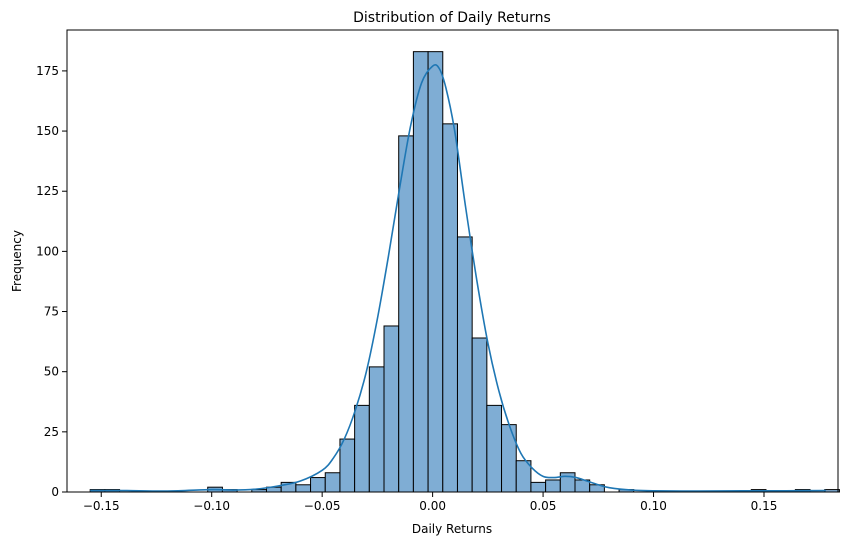  I want to click on y-tick-label: 150, so click(47, 131).